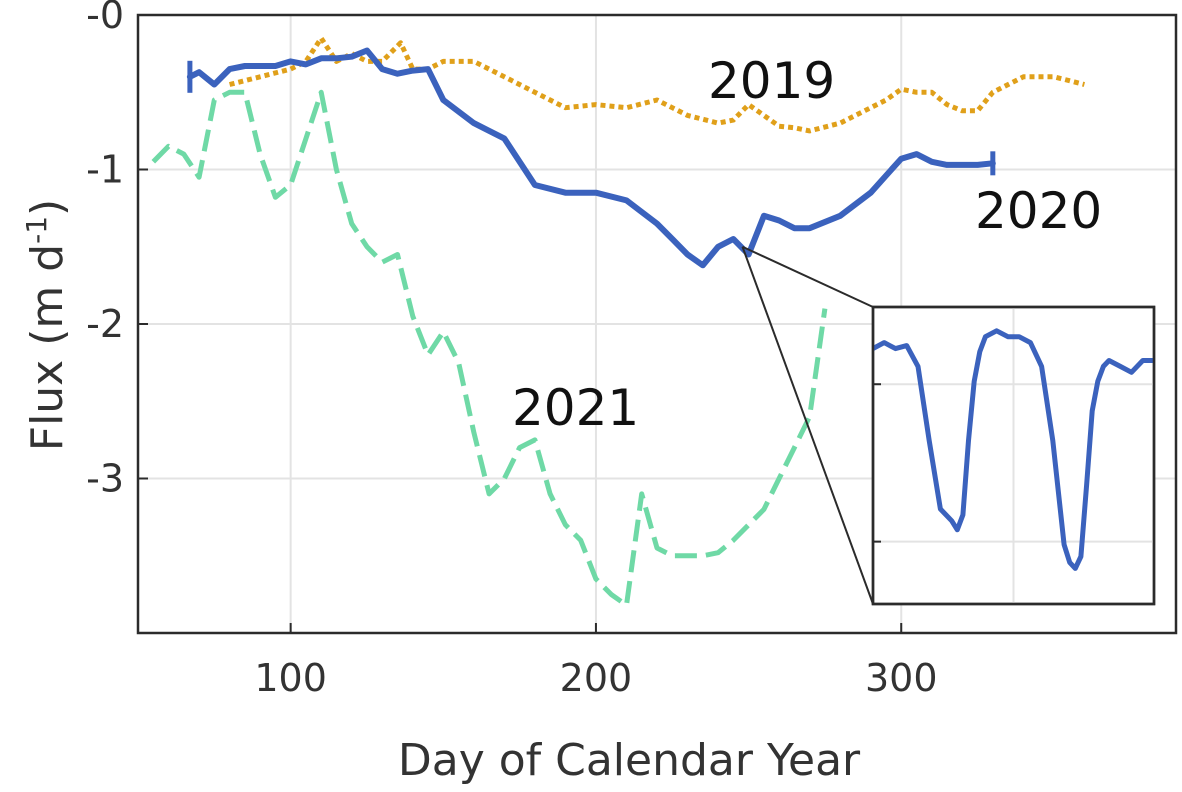 This screenshot has height=792, width=1182. I want to click on series-label-2019: 2019, so click(771, 81).